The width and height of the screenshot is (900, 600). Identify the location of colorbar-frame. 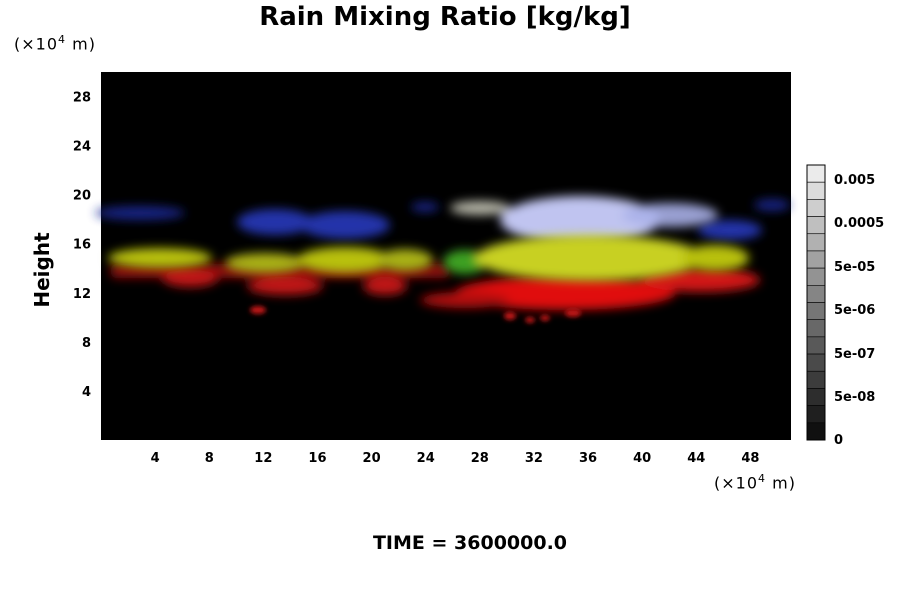
(816, 302).